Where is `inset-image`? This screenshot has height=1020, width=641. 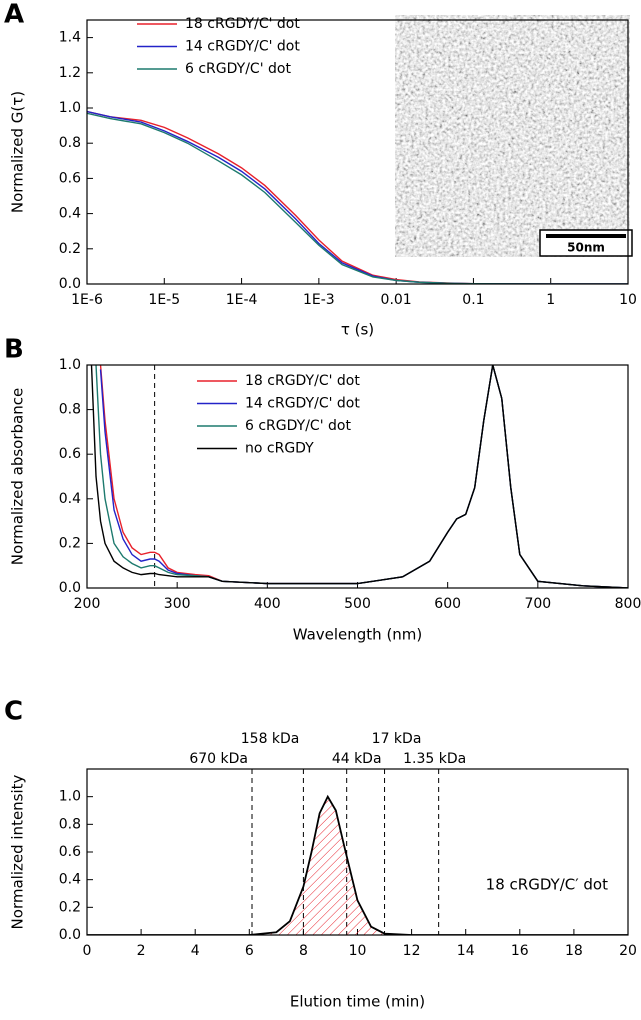 inset-image is located at coordinates (512, 136).